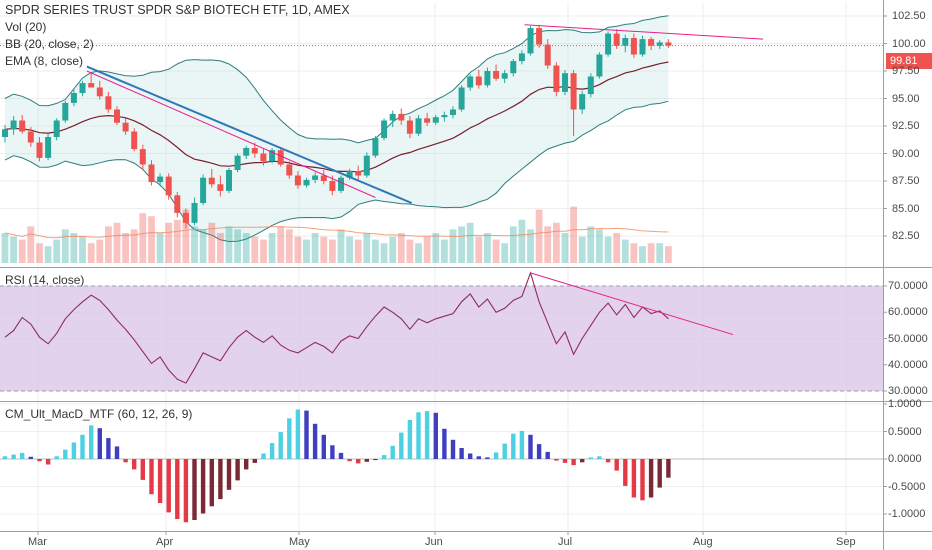 The height and width of the screenshot is (550, 932). What do you see at coordinates (905, 459) in the screenshot?
I see `macd-tick-label: 0.0000` at bounding box center [905, 459].